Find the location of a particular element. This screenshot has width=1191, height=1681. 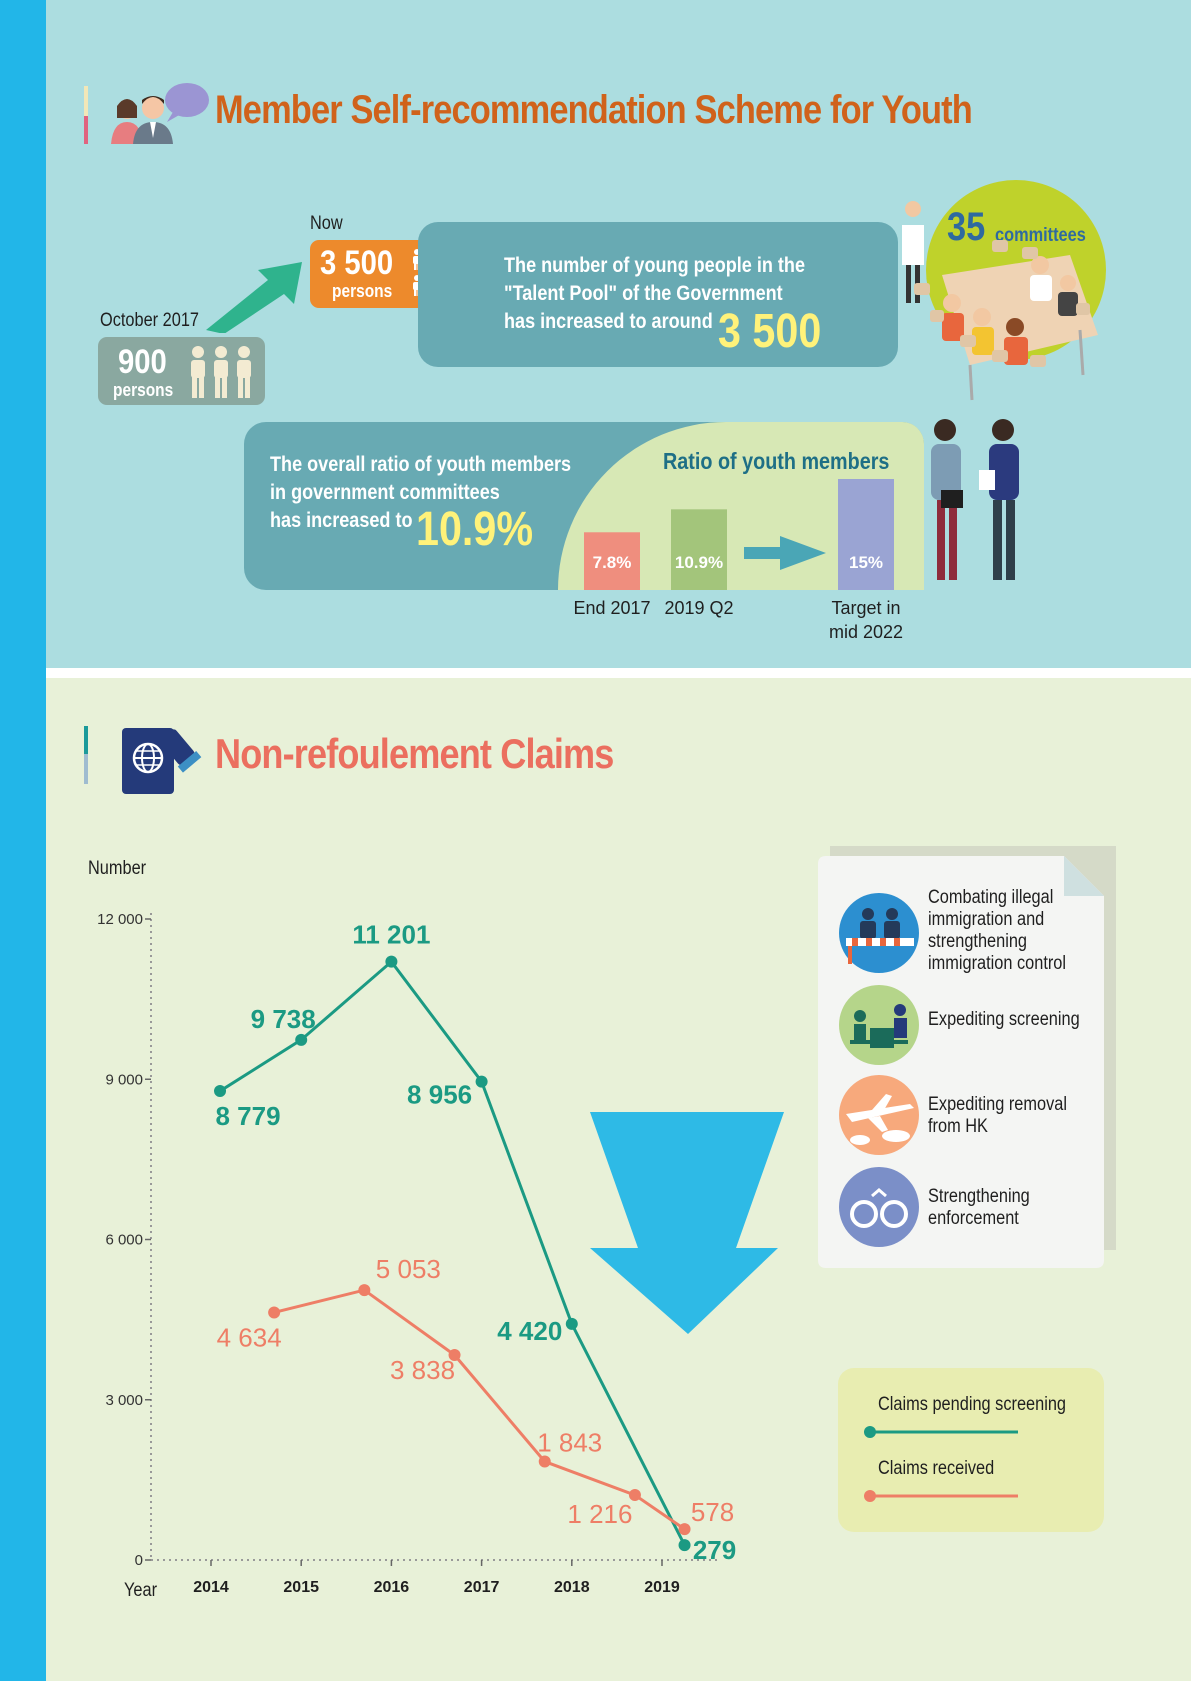

series-0-label-1: 9 738 is located at coordinates (283, 1019).